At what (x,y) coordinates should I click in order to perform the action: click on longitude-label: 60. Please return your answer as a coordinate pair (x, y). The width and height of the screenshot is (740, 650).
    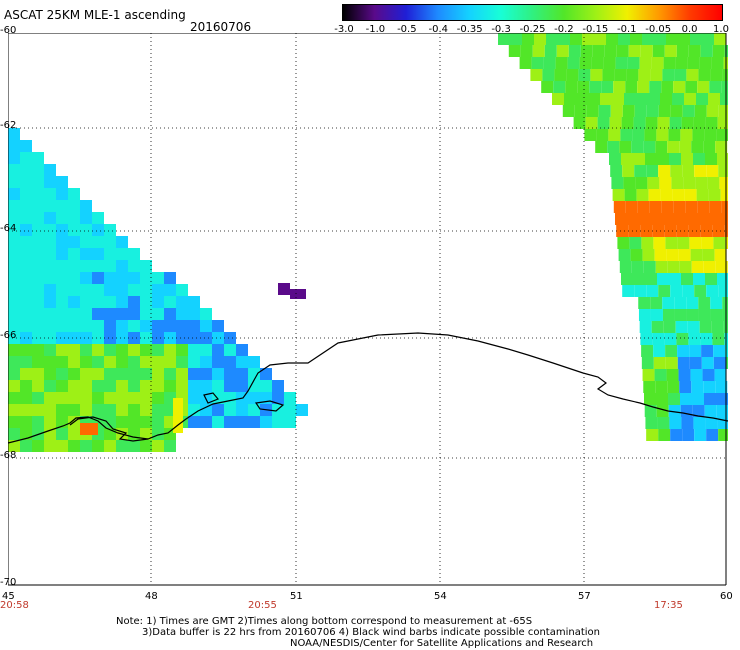
    Looking at the image, I should click on (726, 596).